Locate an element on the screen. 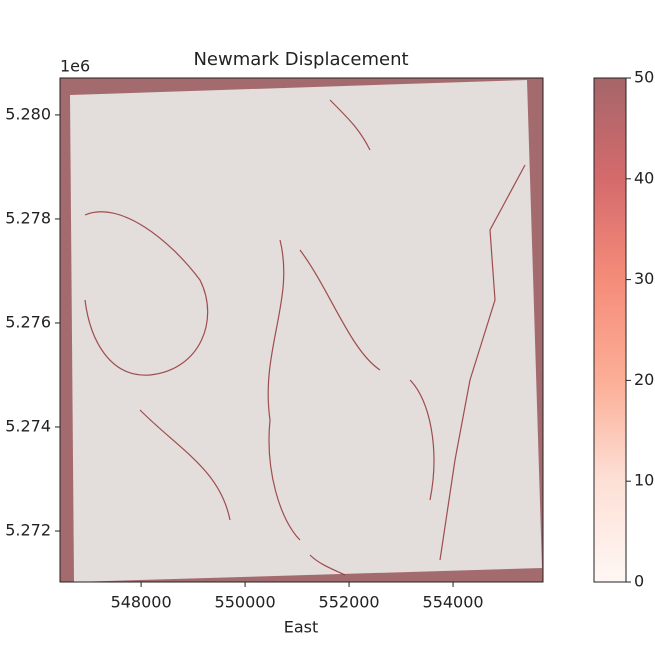  colorbar-tick-label: 0 is located at coordinates (639, 581).